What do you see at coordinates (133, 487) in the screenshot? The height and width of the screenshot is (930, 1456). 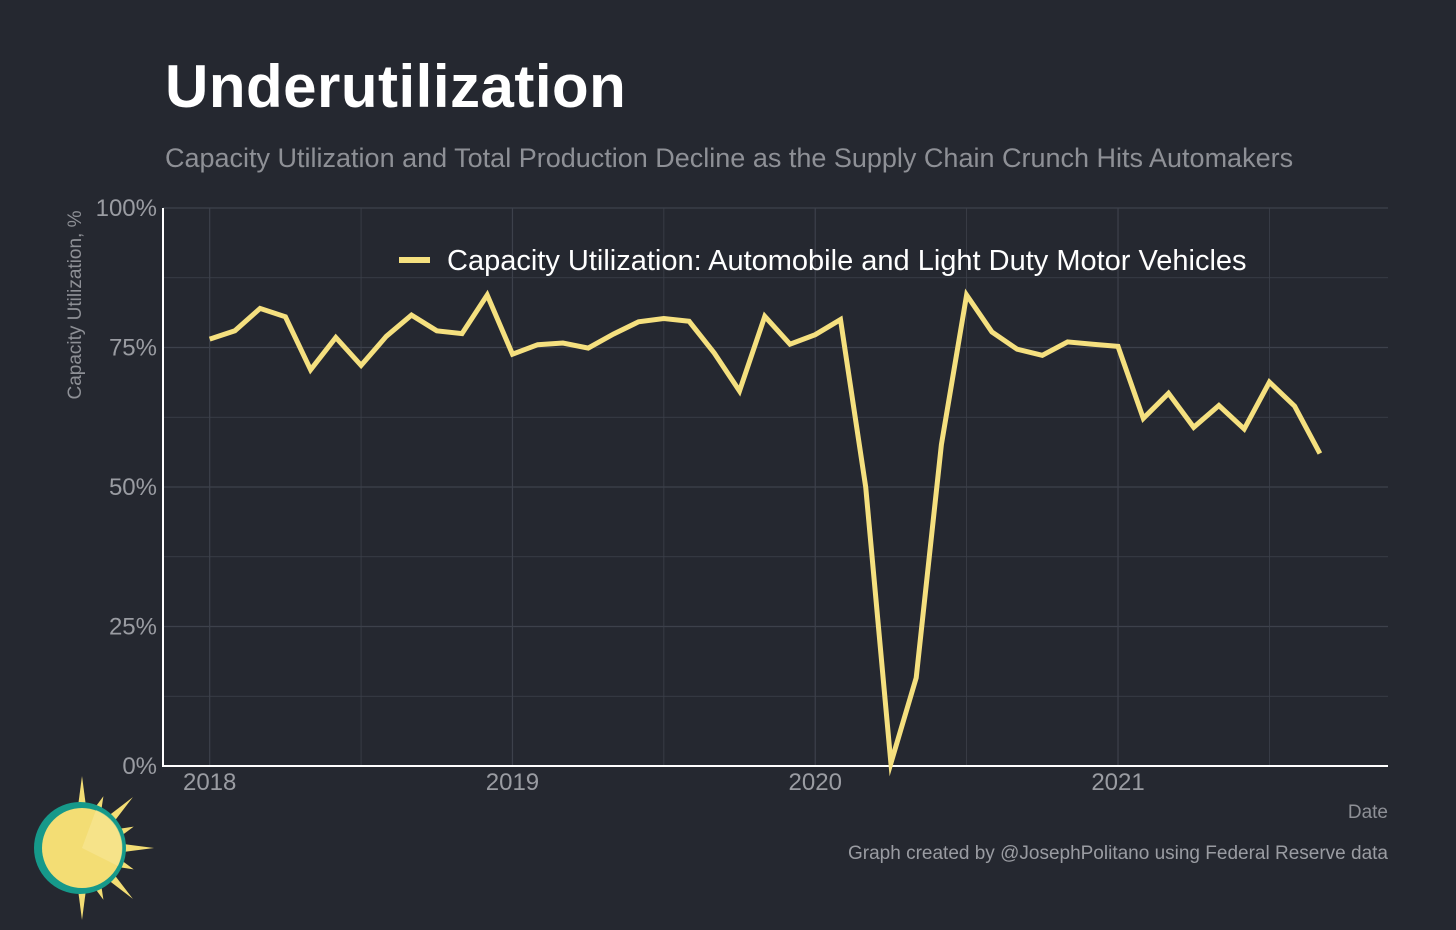 I see `y-tick-label: 50%` at bounding box center [133, 487].